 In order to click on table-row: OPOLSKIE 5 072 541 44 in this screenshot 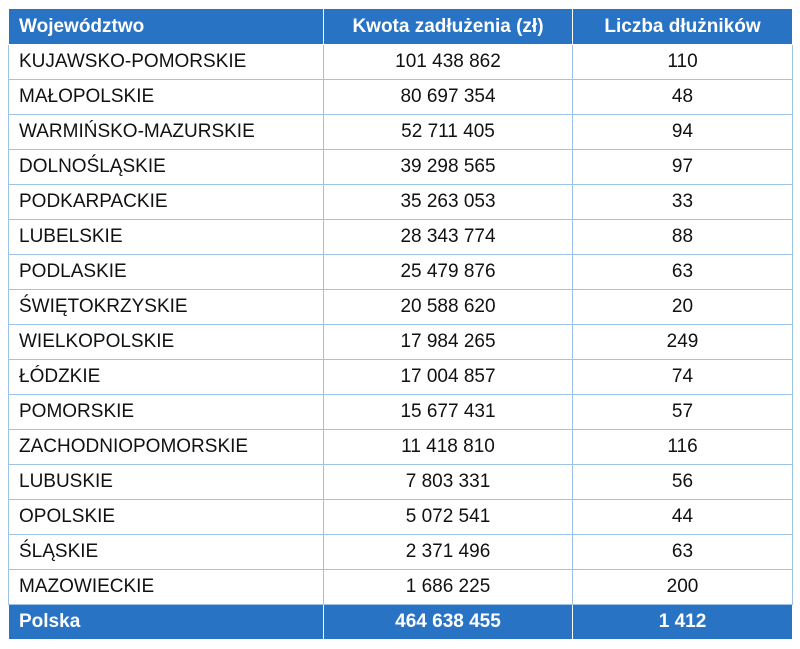, I will do `click(400, 517)`.